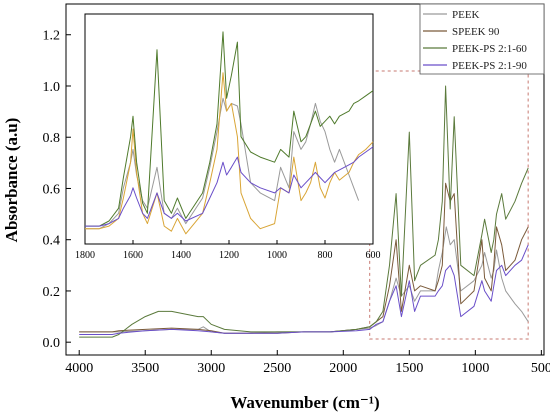 This screenshot has height=414, width=550. I want to click on y-tick-label: 1.2, so click(52, 36).